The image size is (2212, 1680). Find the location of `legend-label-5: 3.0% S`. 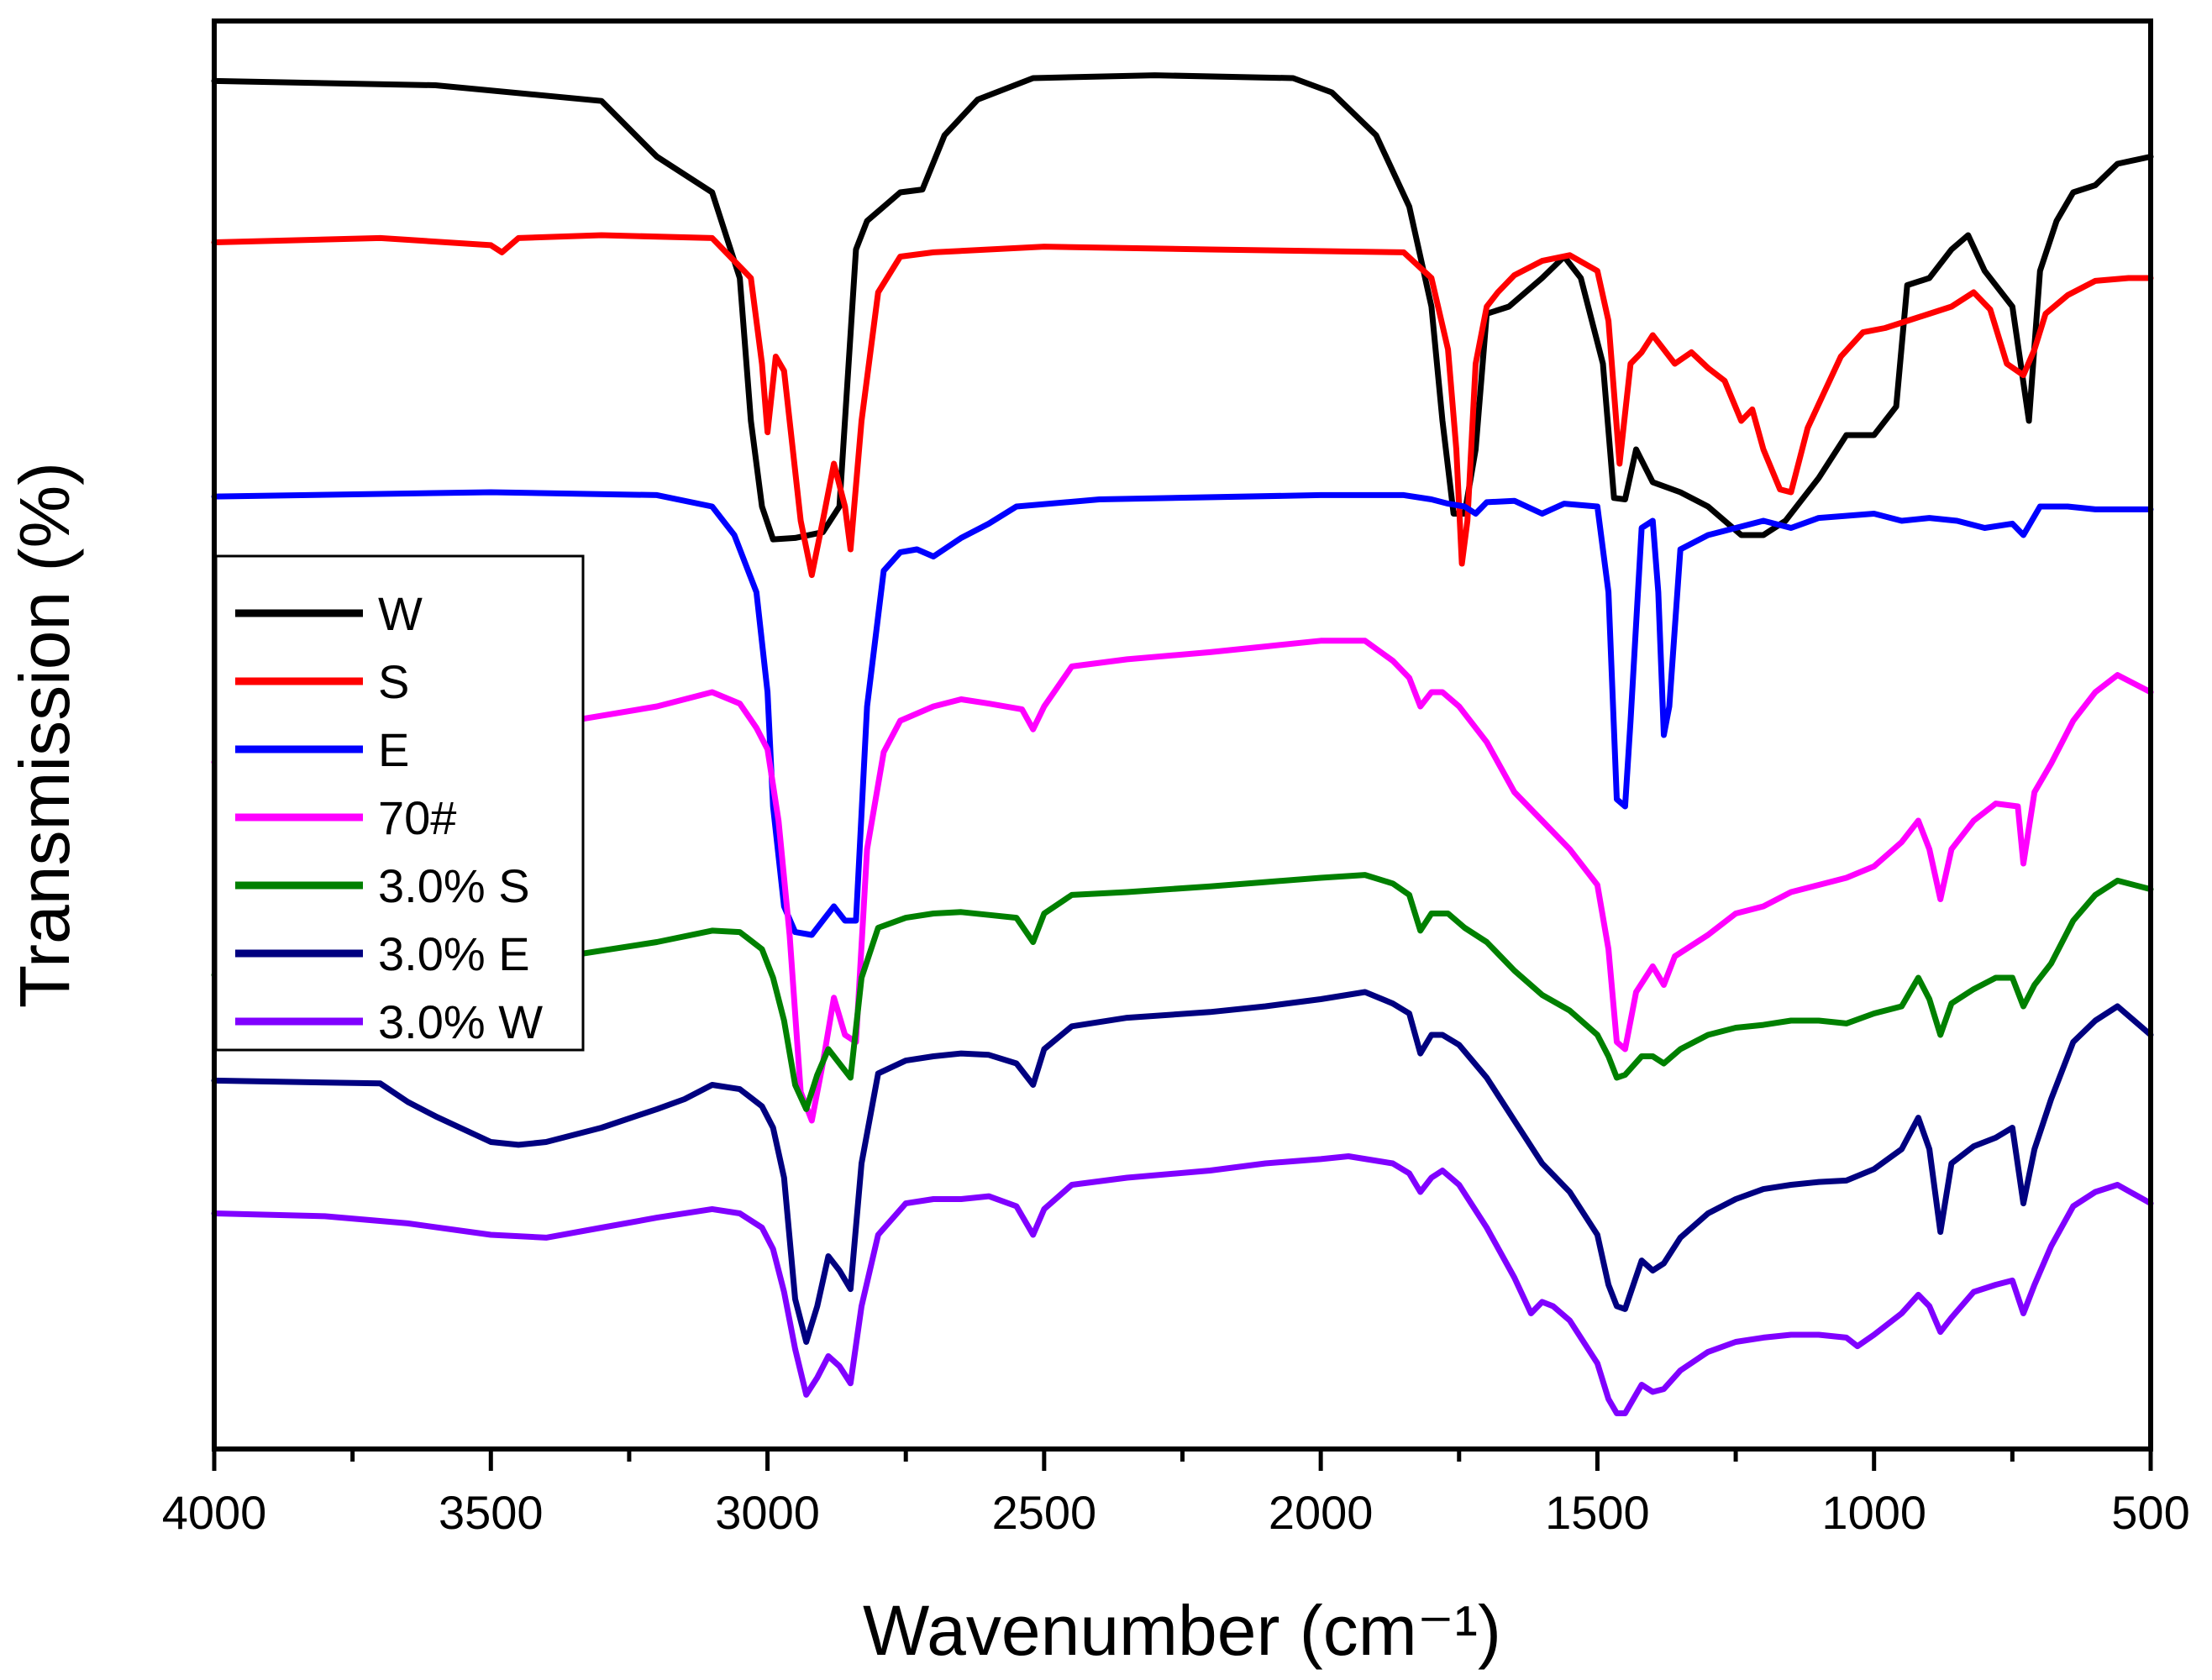

legend-label-5: 3.0% S is located at coordinates (454, 885).